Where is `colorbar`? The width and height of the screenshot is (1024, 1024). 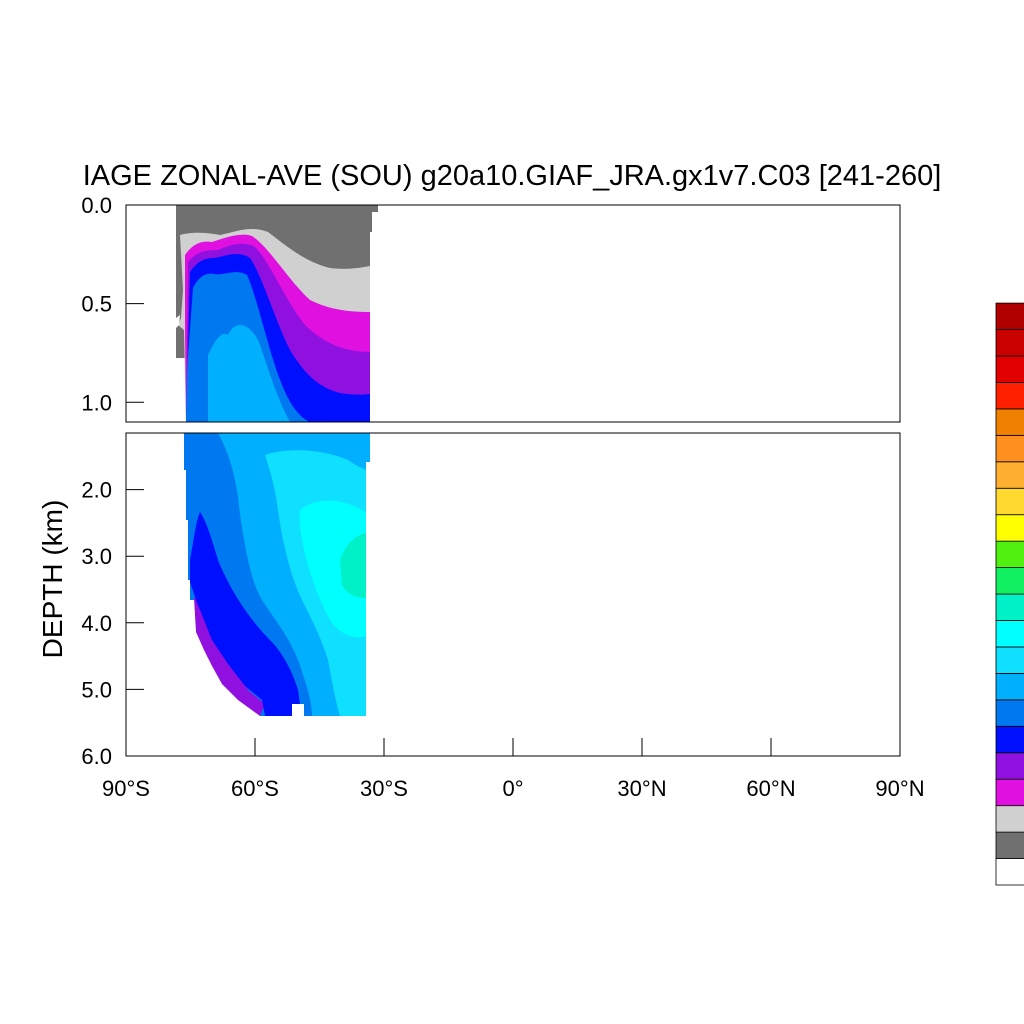 colorbar is located at coordinates (1009, 594).